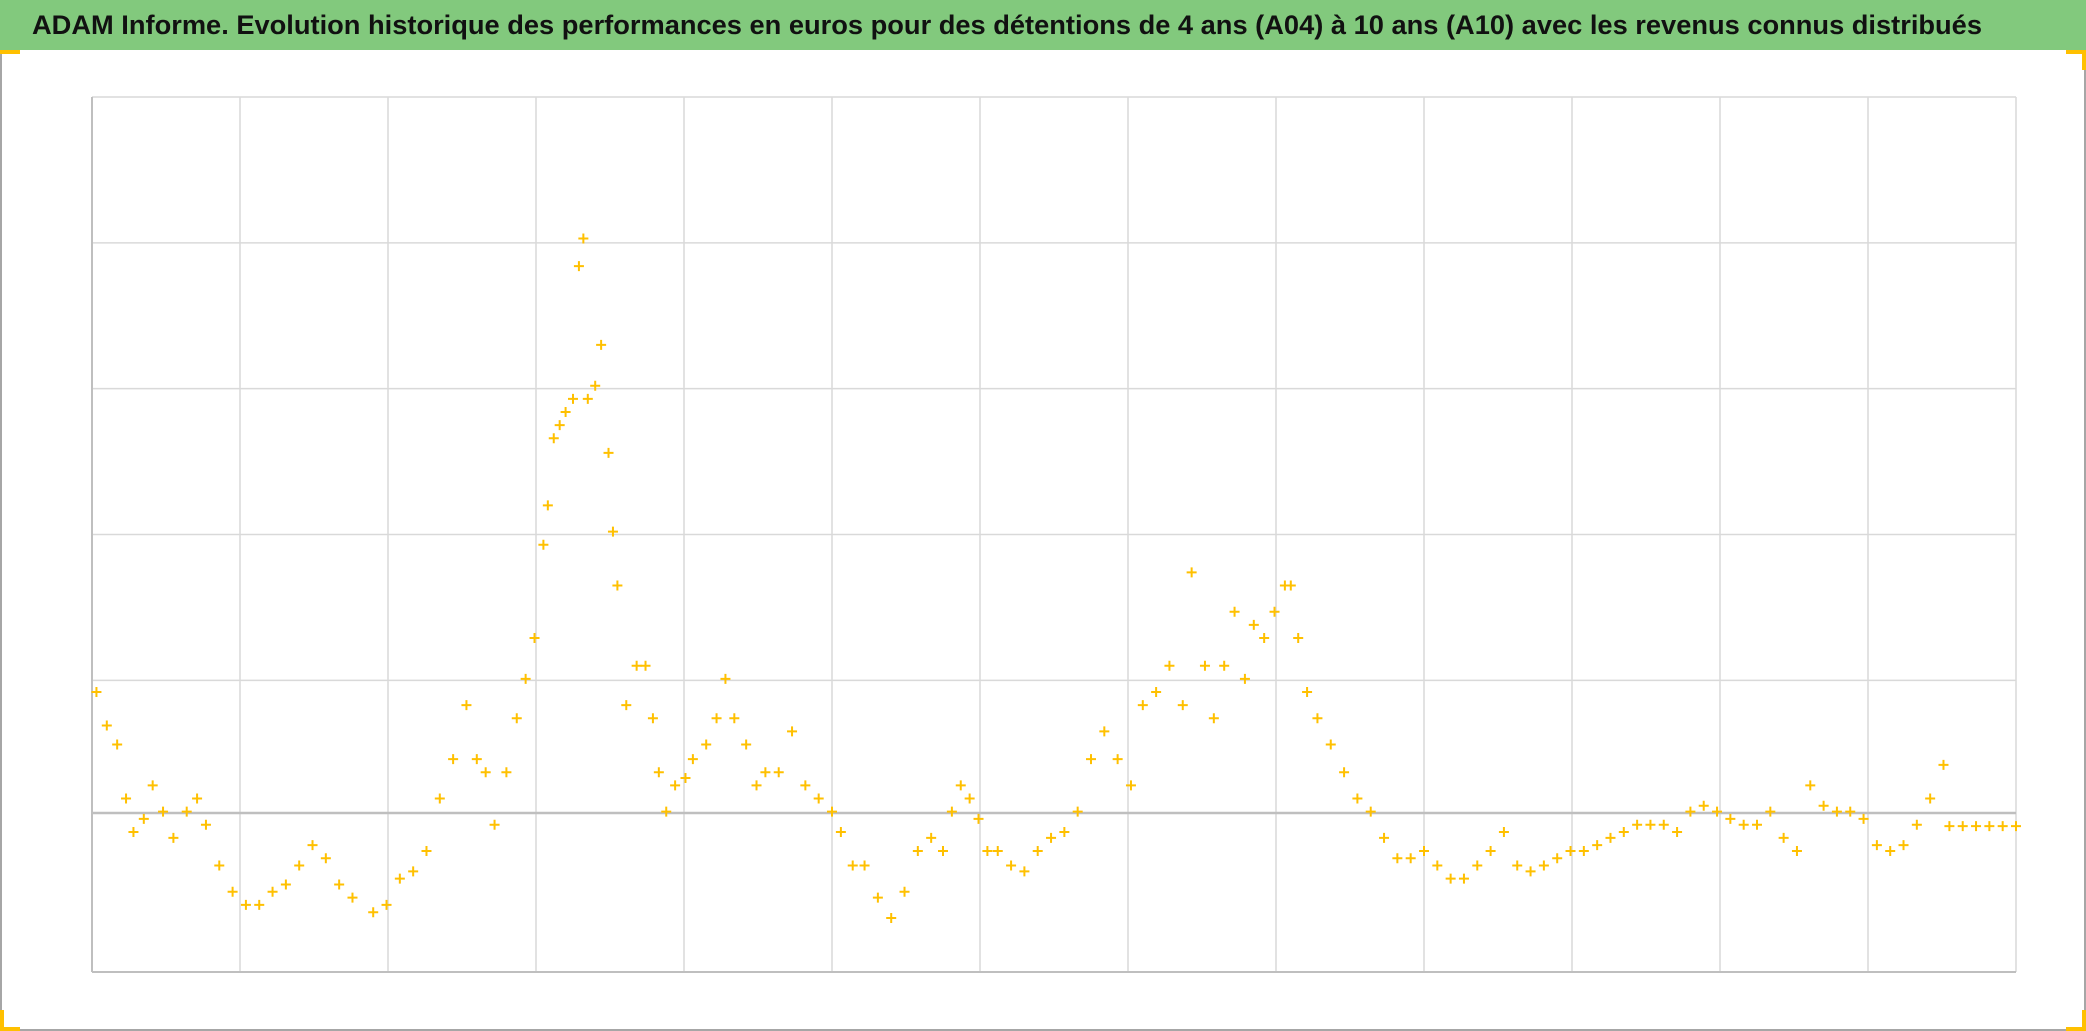  Describe the element at coordinates (1043, 25) in the screenshot. I see `title-banner` at that location.